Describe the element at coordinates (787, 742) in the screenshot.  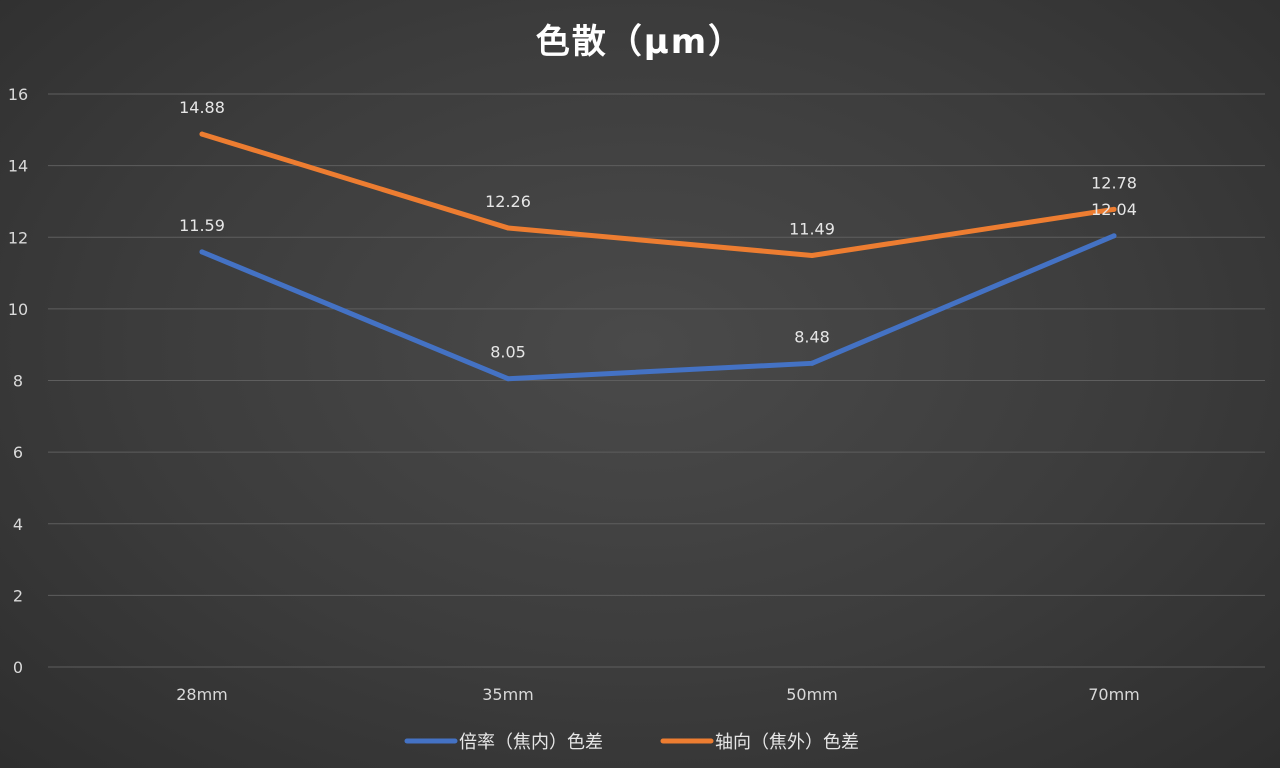
I see `legend-label-2: 轴向（焦外）色差` at that location.